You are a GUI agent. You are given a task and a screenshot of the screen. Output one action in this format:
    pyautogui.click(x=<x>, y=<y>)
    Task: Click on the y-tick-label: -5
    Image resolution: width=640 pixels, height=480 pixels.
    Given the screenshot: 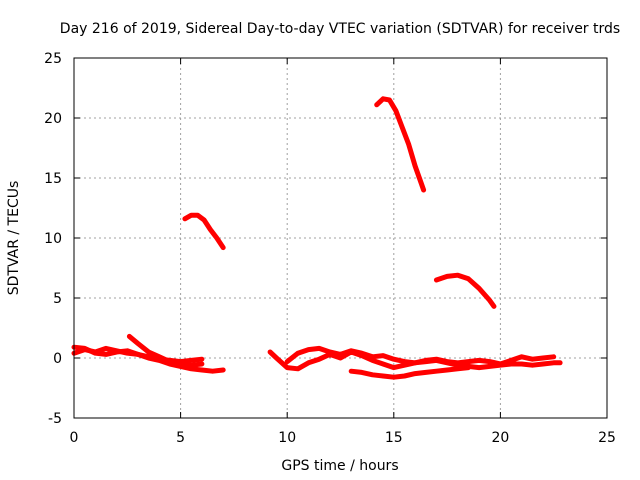 What is the action you would take?
    pyautogui.click(x=55, y=419)
    